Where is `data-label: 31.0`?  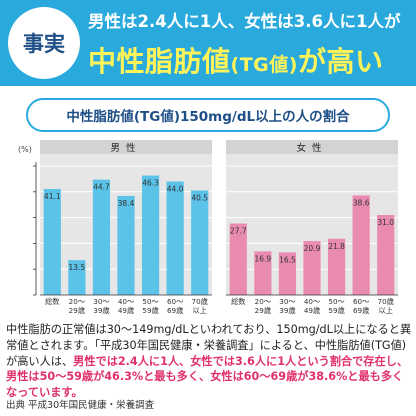
data-label: 31.0 is located at coordinates (385, 222).